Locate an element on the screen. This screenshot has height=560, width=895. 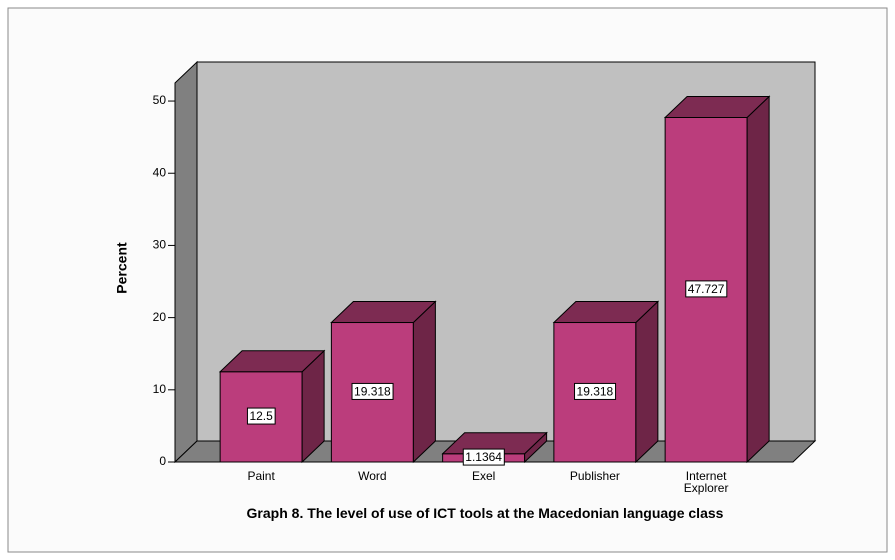
x-tick-label: Publisher is located at coordinates (595, 476).